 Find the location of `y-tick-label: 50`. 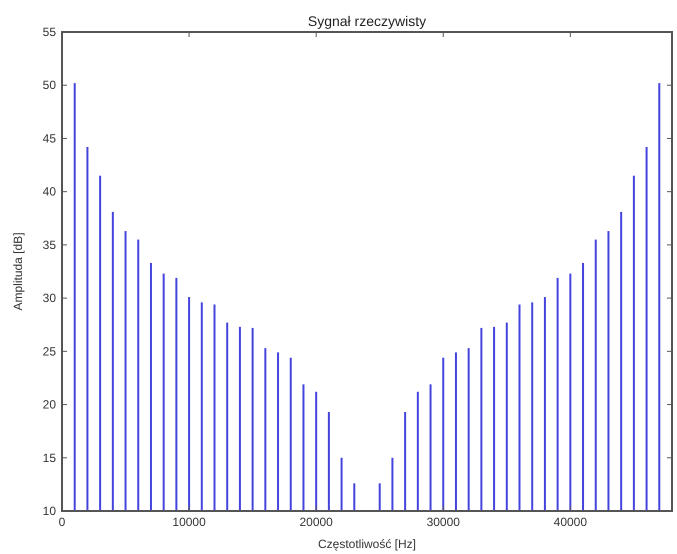

y-tick-label: 50 is located at coordinates (49, 85).